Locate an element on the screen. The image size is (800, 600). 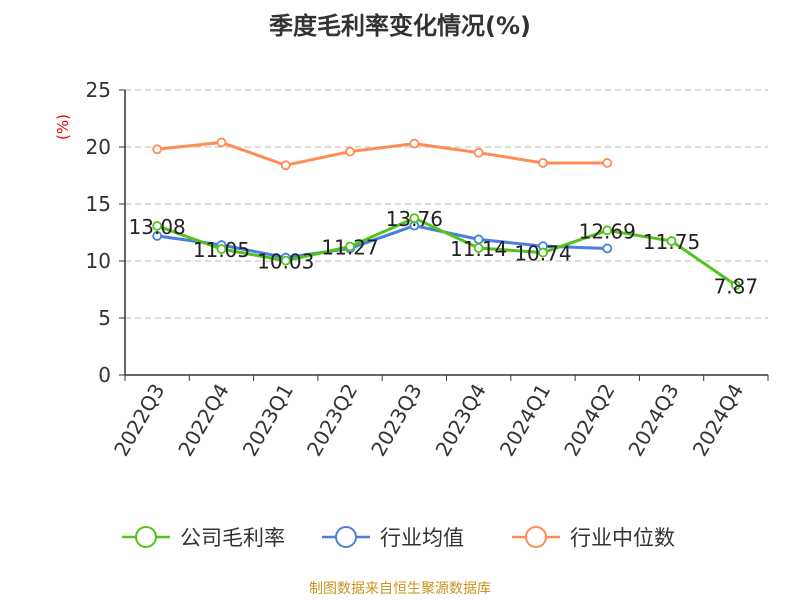
source-note: 制图数据来自恒生聚源数据库 is located at coordinates (400, 589).